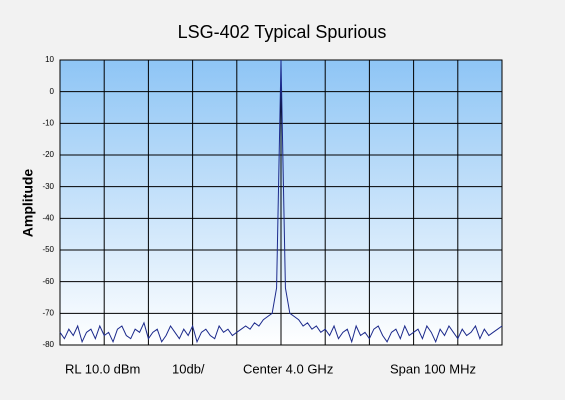 This screenshot has width=565, height=400. Describe the element at coordinates (282, 32) in the screenshot. I see `chart-title: LSG-402 Typical Spurious` at that location.